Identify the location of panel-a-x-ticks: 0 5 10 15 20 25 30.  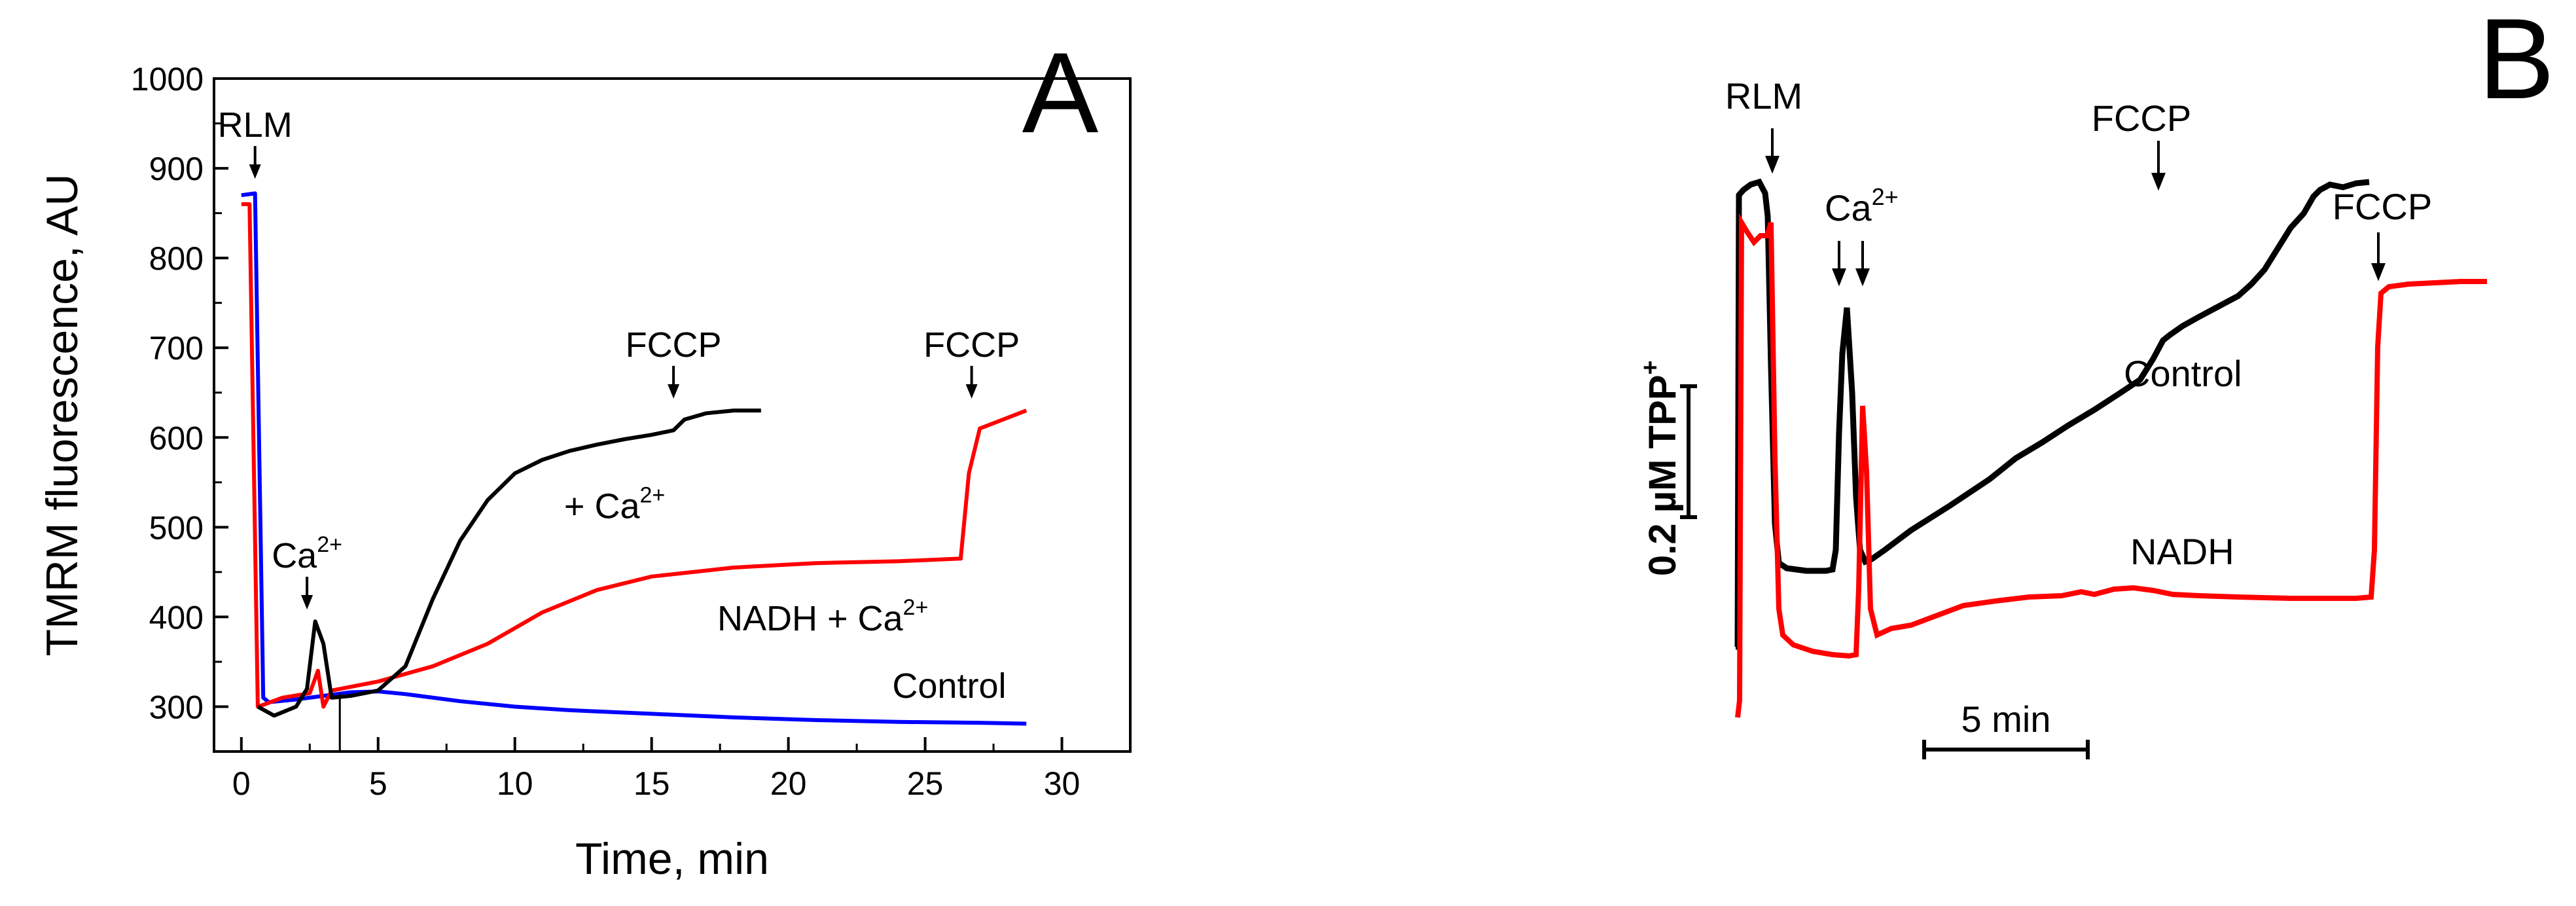
(656, 769).